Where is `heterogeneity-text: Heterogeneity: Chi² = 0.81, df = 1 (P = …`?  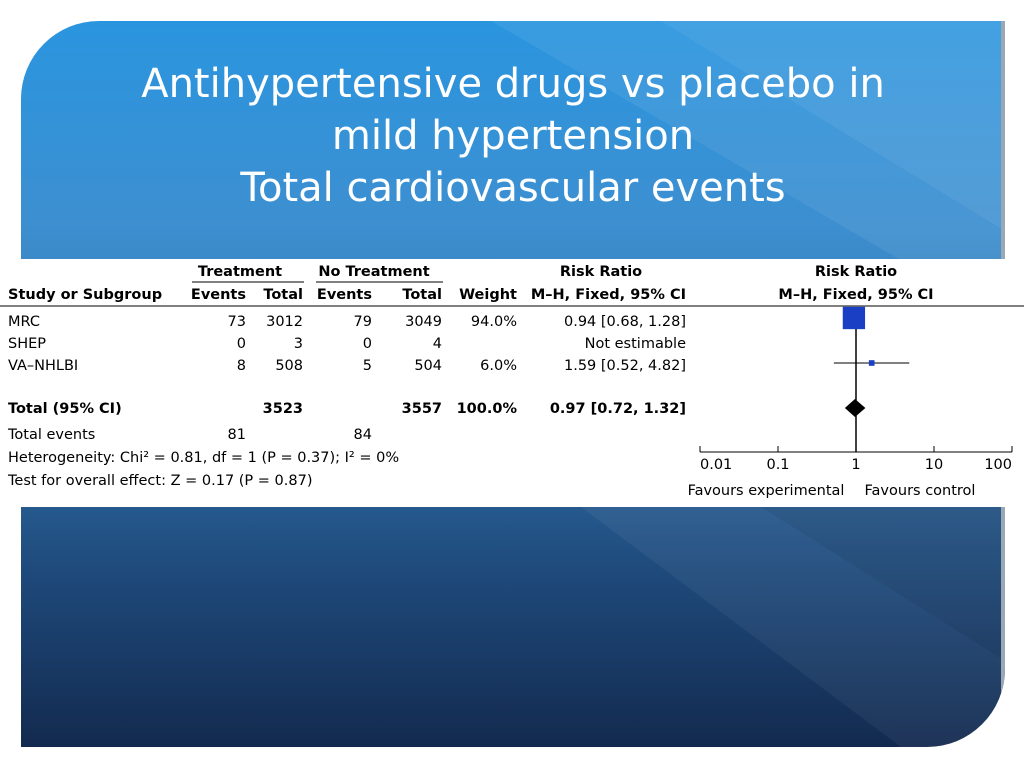
heterogeneity-text: Heterogeneity: Chi² = 0.81, df = 1 (P = … is located at coordinates (203, 458).